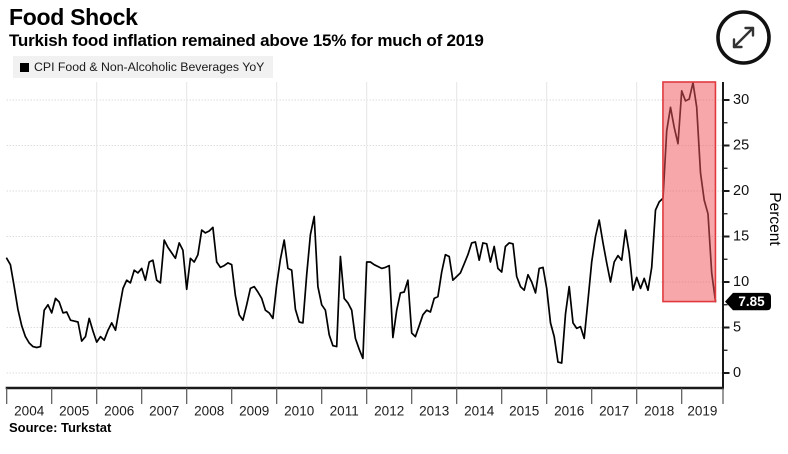  I want to click on y-tick-label: 25, so click(741, 146).